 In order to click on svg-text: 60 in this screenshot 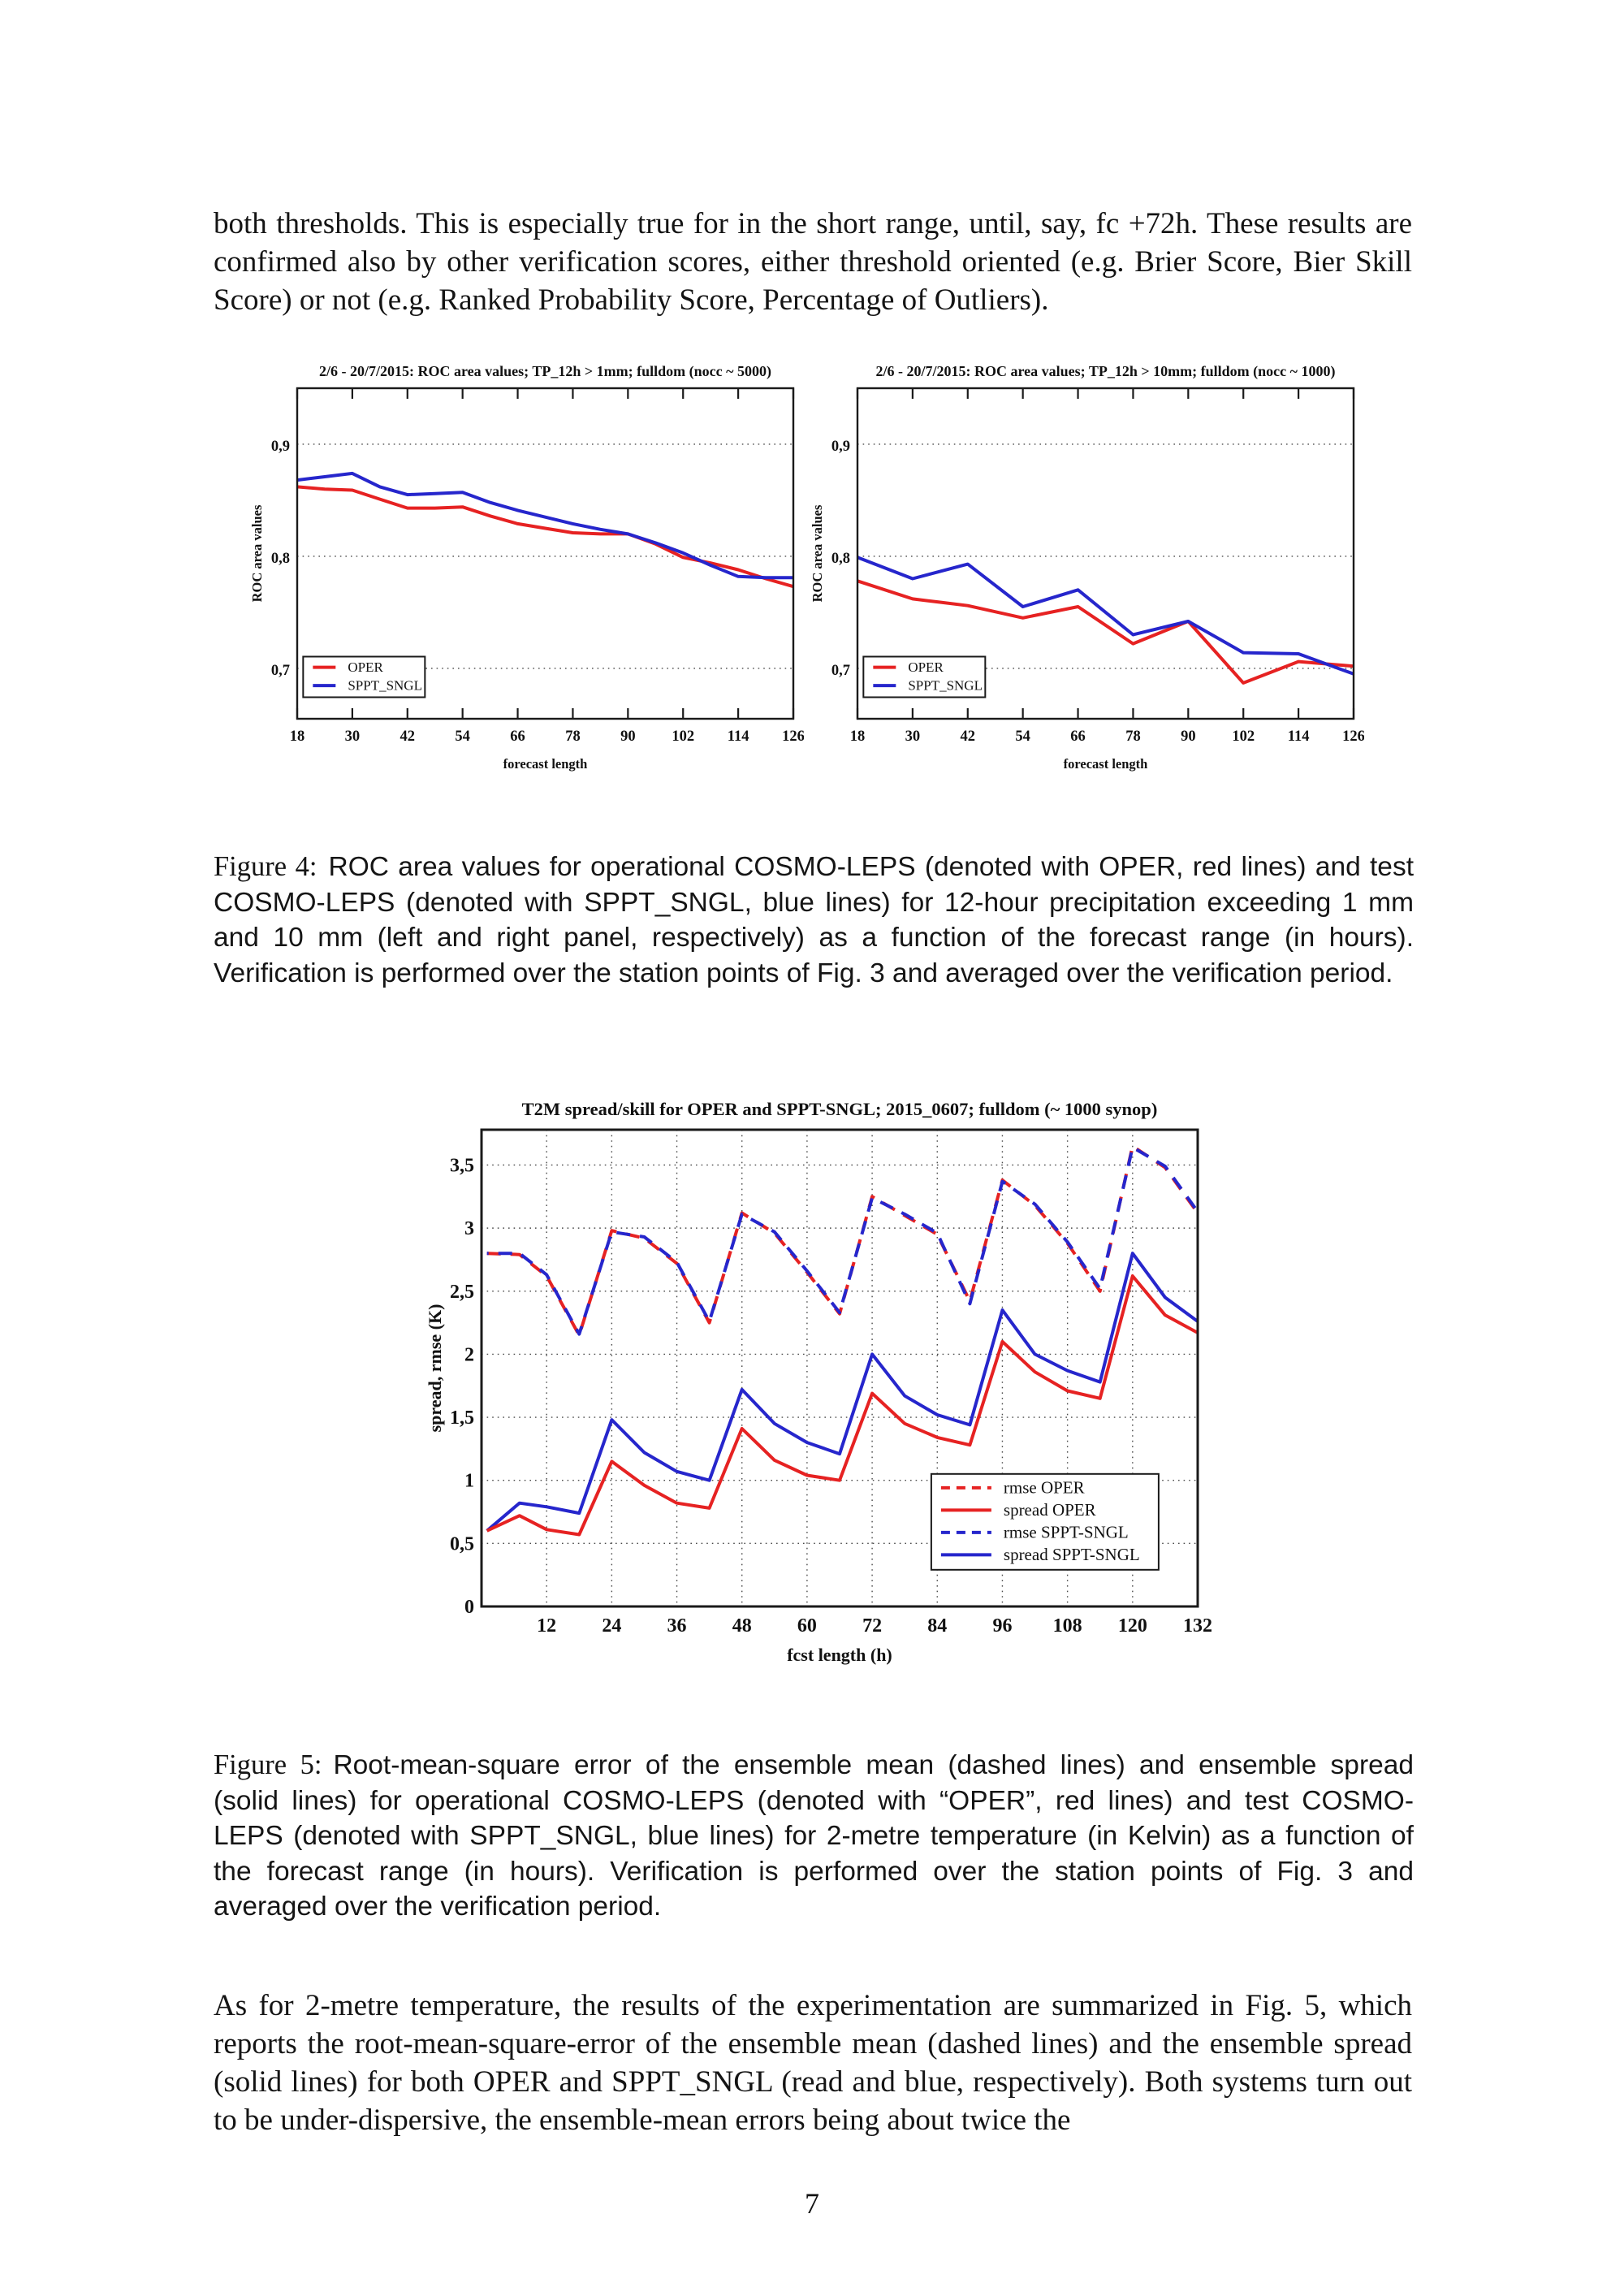, I will do `click(807, 1626)`.